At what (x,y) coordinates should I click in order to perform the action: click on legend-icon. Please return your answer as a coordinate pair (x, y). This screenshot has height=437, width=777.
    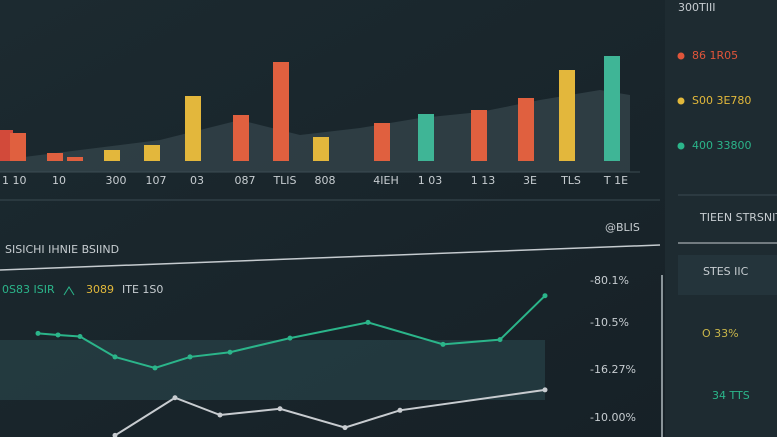
    Looking at the image, I should click on (69, 291).